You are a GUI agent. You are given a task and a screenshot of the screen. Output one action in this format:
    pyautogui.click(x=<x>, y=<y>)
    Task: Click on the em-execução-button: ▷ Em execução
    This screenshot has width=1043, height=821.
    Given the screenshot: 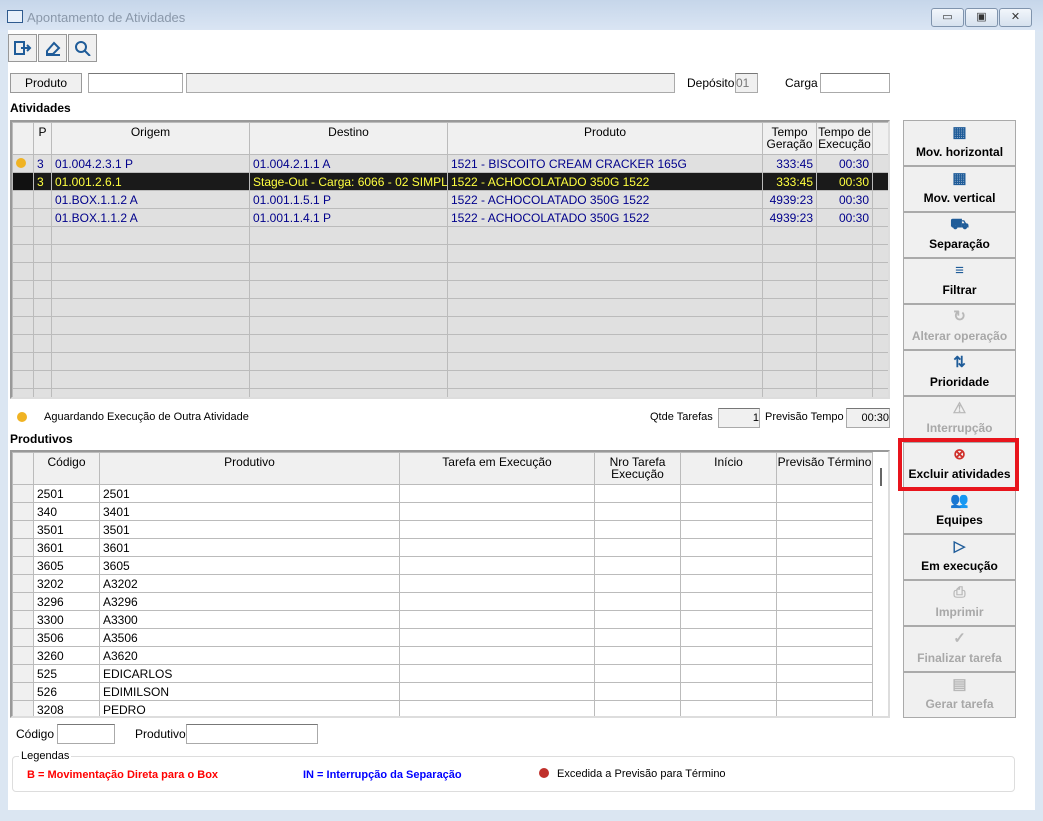 What is the action you would take?
    pyautogui.click(x=959, y=557)
    